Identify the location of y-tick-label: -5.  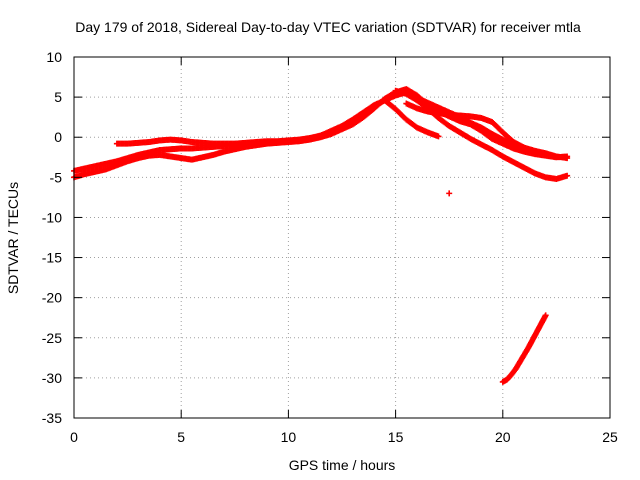
(56, 177).